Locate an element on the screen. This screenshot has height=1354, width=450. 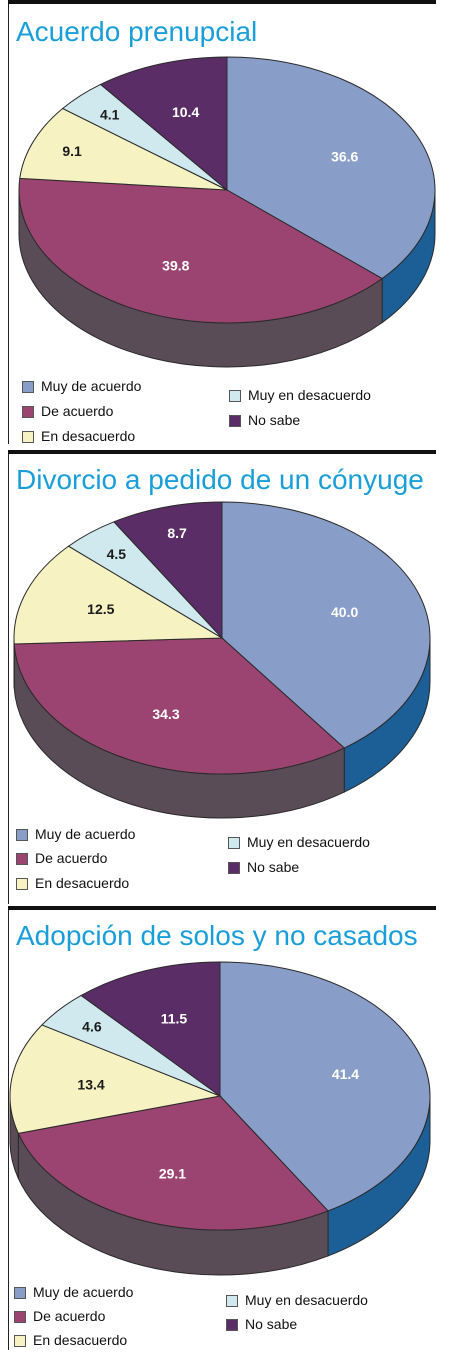
pie-value-label-muy-de-acuerdo: 36.6 is located at coordinates (344, 156).